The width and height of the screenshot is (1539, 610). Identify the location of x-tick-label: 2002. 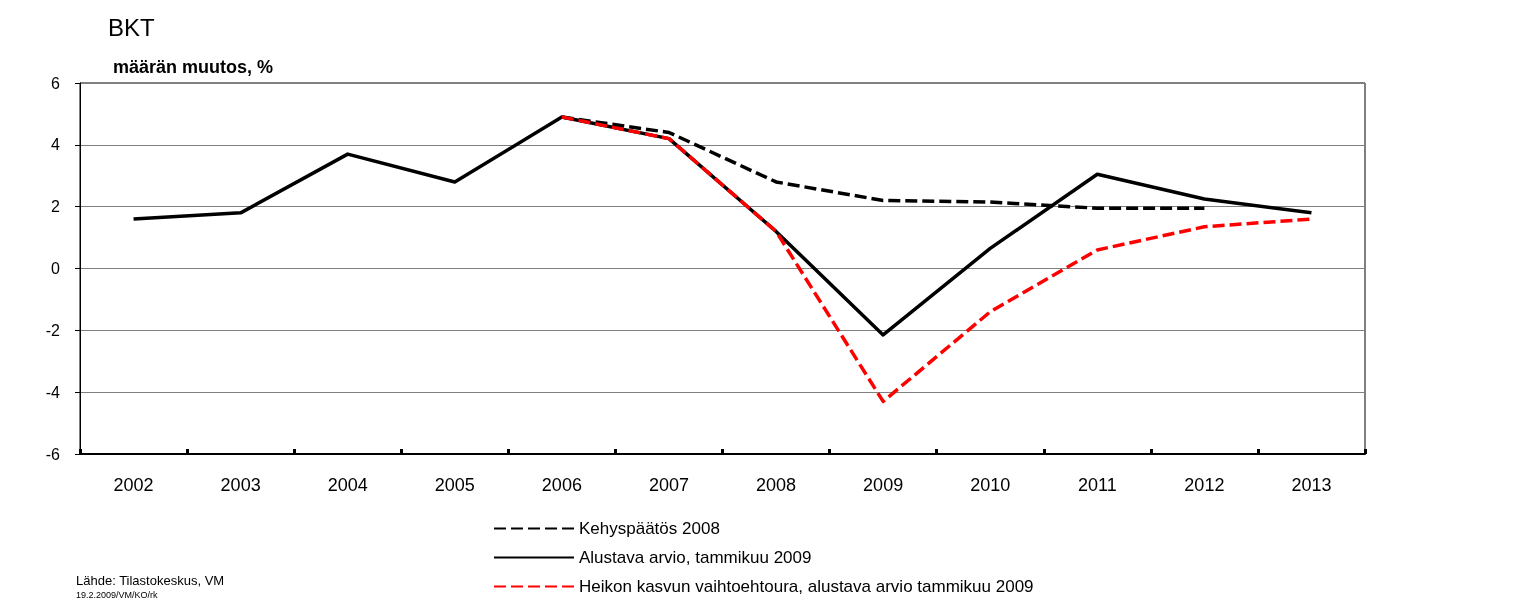
(133, 485).